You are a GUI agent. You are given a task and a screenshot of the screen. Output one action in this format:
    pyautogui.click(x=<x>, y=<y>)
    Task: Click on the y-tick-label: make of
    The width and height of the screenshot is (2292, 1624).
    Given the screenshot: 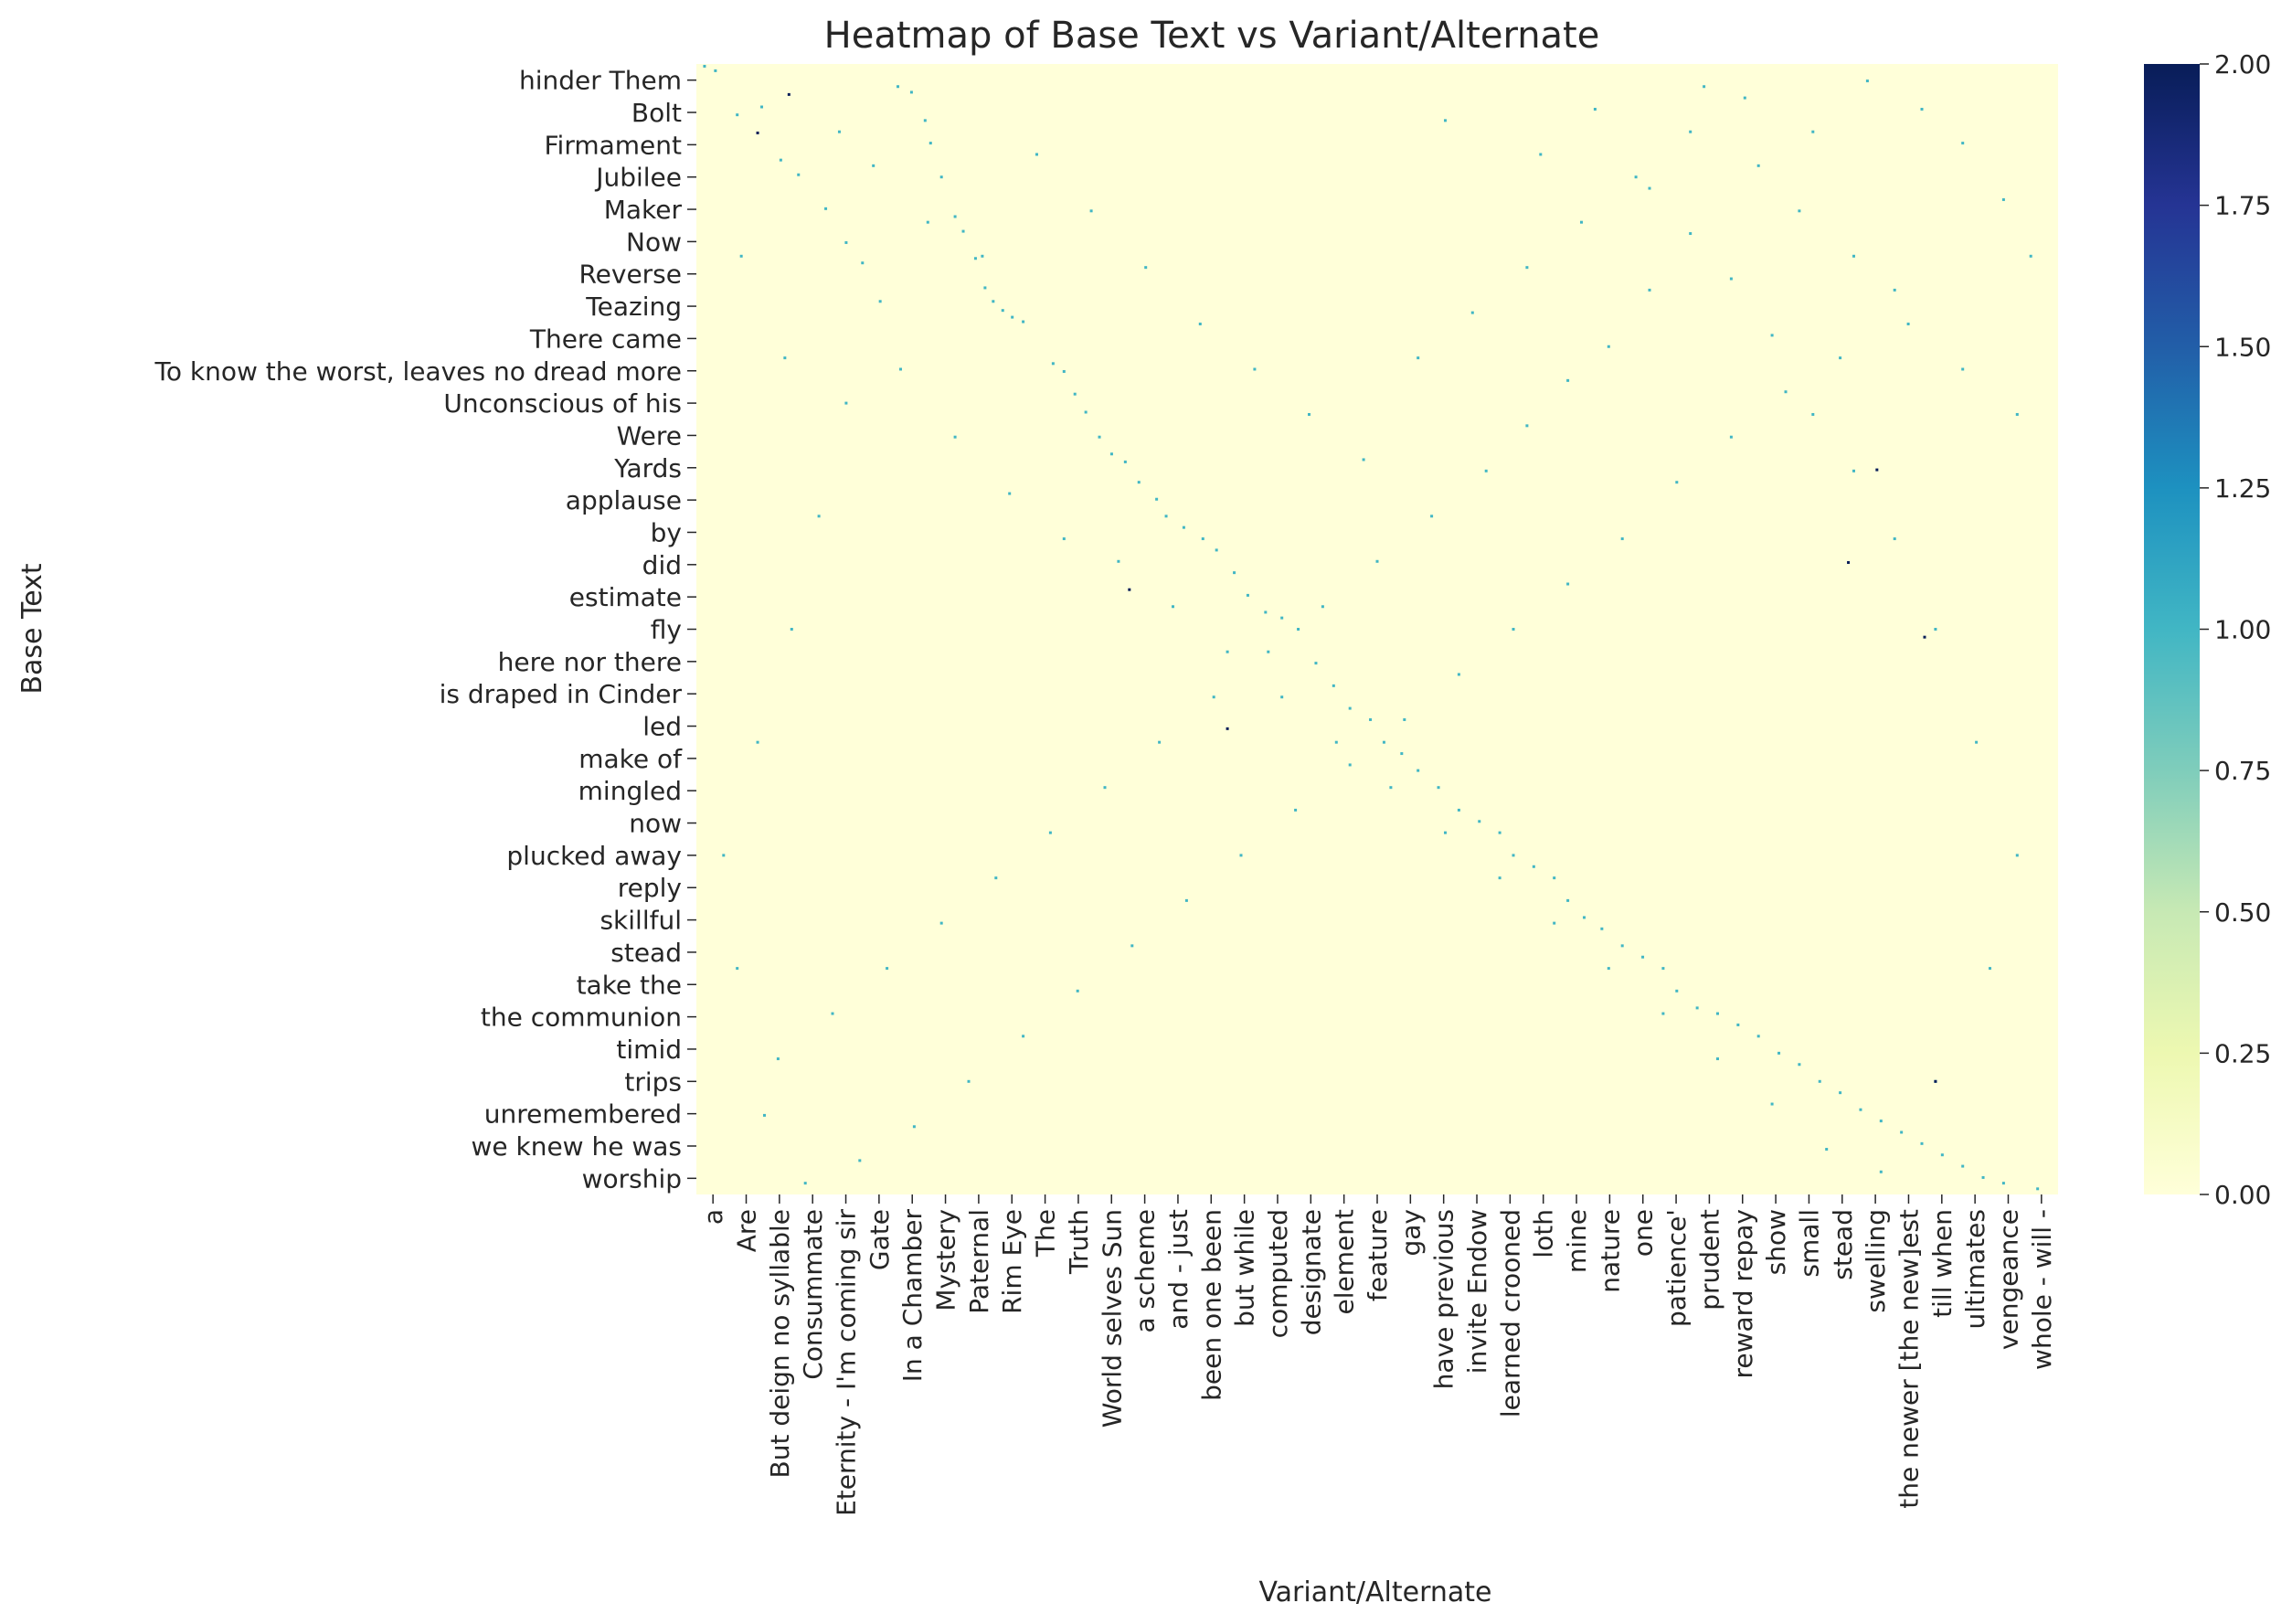 What is the action you would take?
    pyautogui.click(x=630, y=759)
    